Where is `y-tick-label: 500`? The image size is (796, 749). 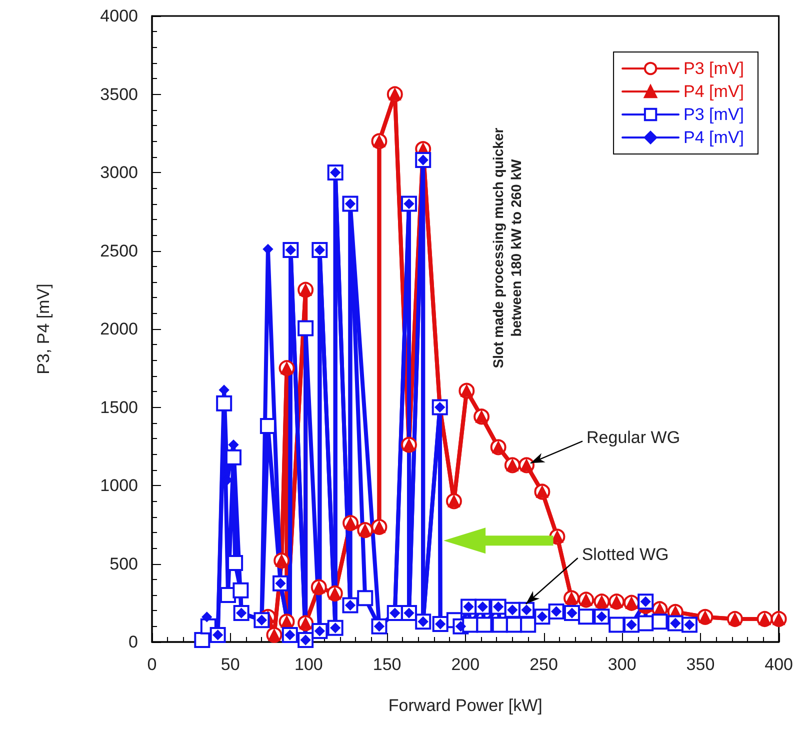 y-tick-label: 500 is located at coordinates (124, 564).